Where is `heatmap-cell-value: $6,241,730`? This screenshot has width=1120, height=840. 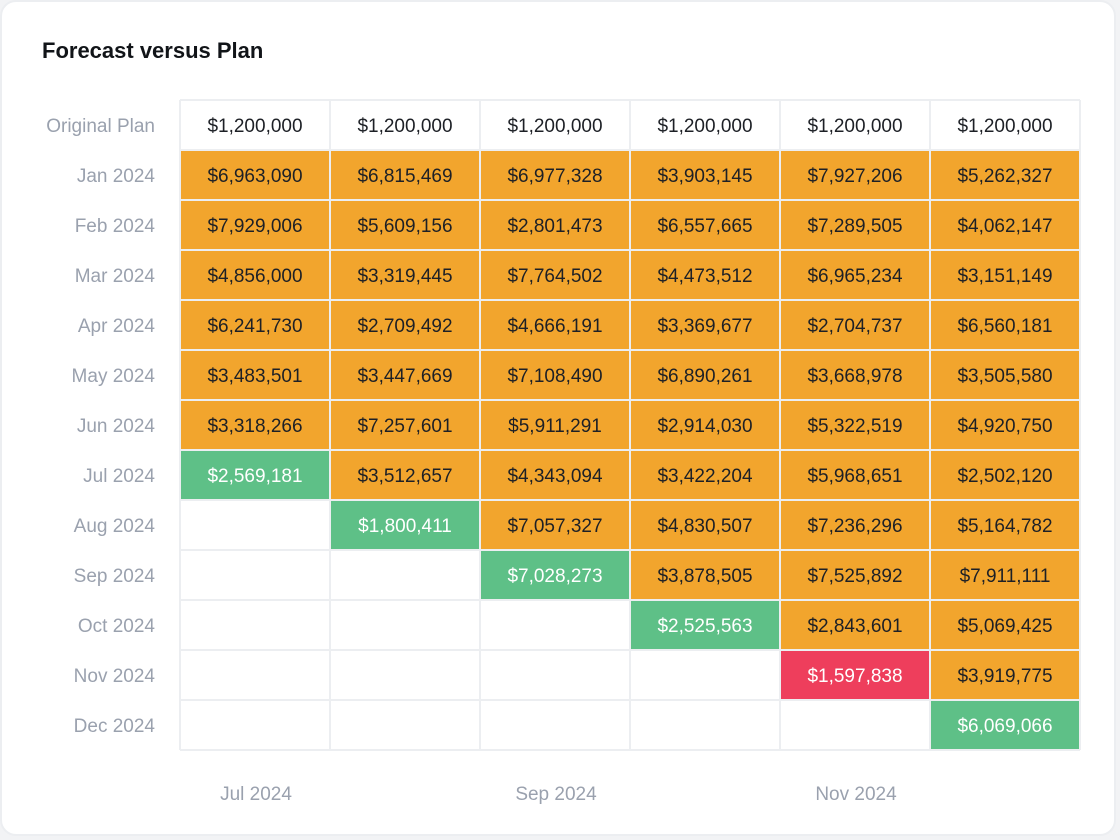 heatmap-cell-value: $6,241,730 is located at coordinates (254, 326).